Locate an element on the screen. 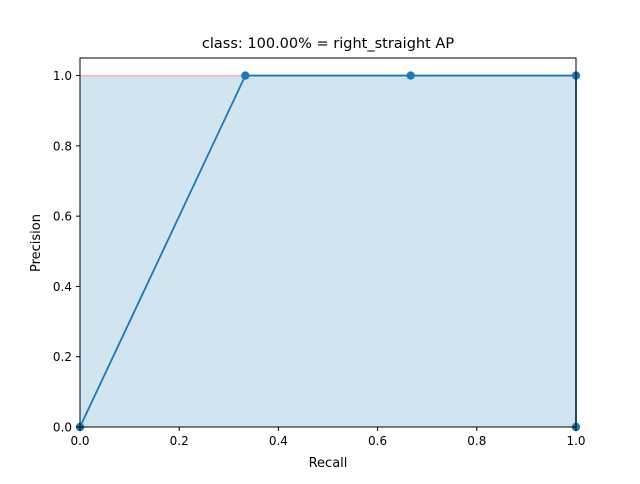 This screenshot has width=640, height=484. y-tick-label: 1.0 is located at coordinates (62, 76).